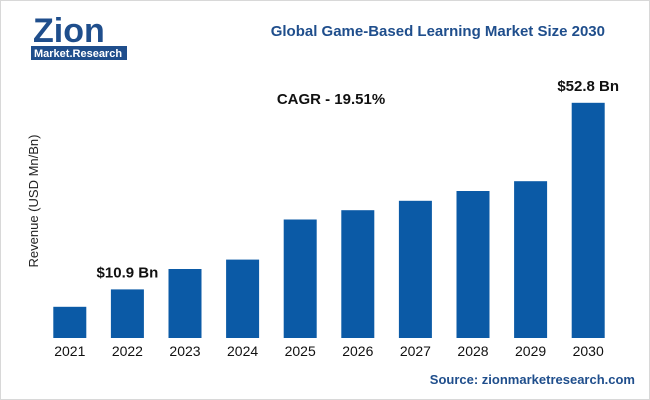 The image size is (650, 400). What do you see at coordinates (530, 351) in the screenshot?
I see `x-tick-label-2029: 2029` at bounding box center [530, 351].